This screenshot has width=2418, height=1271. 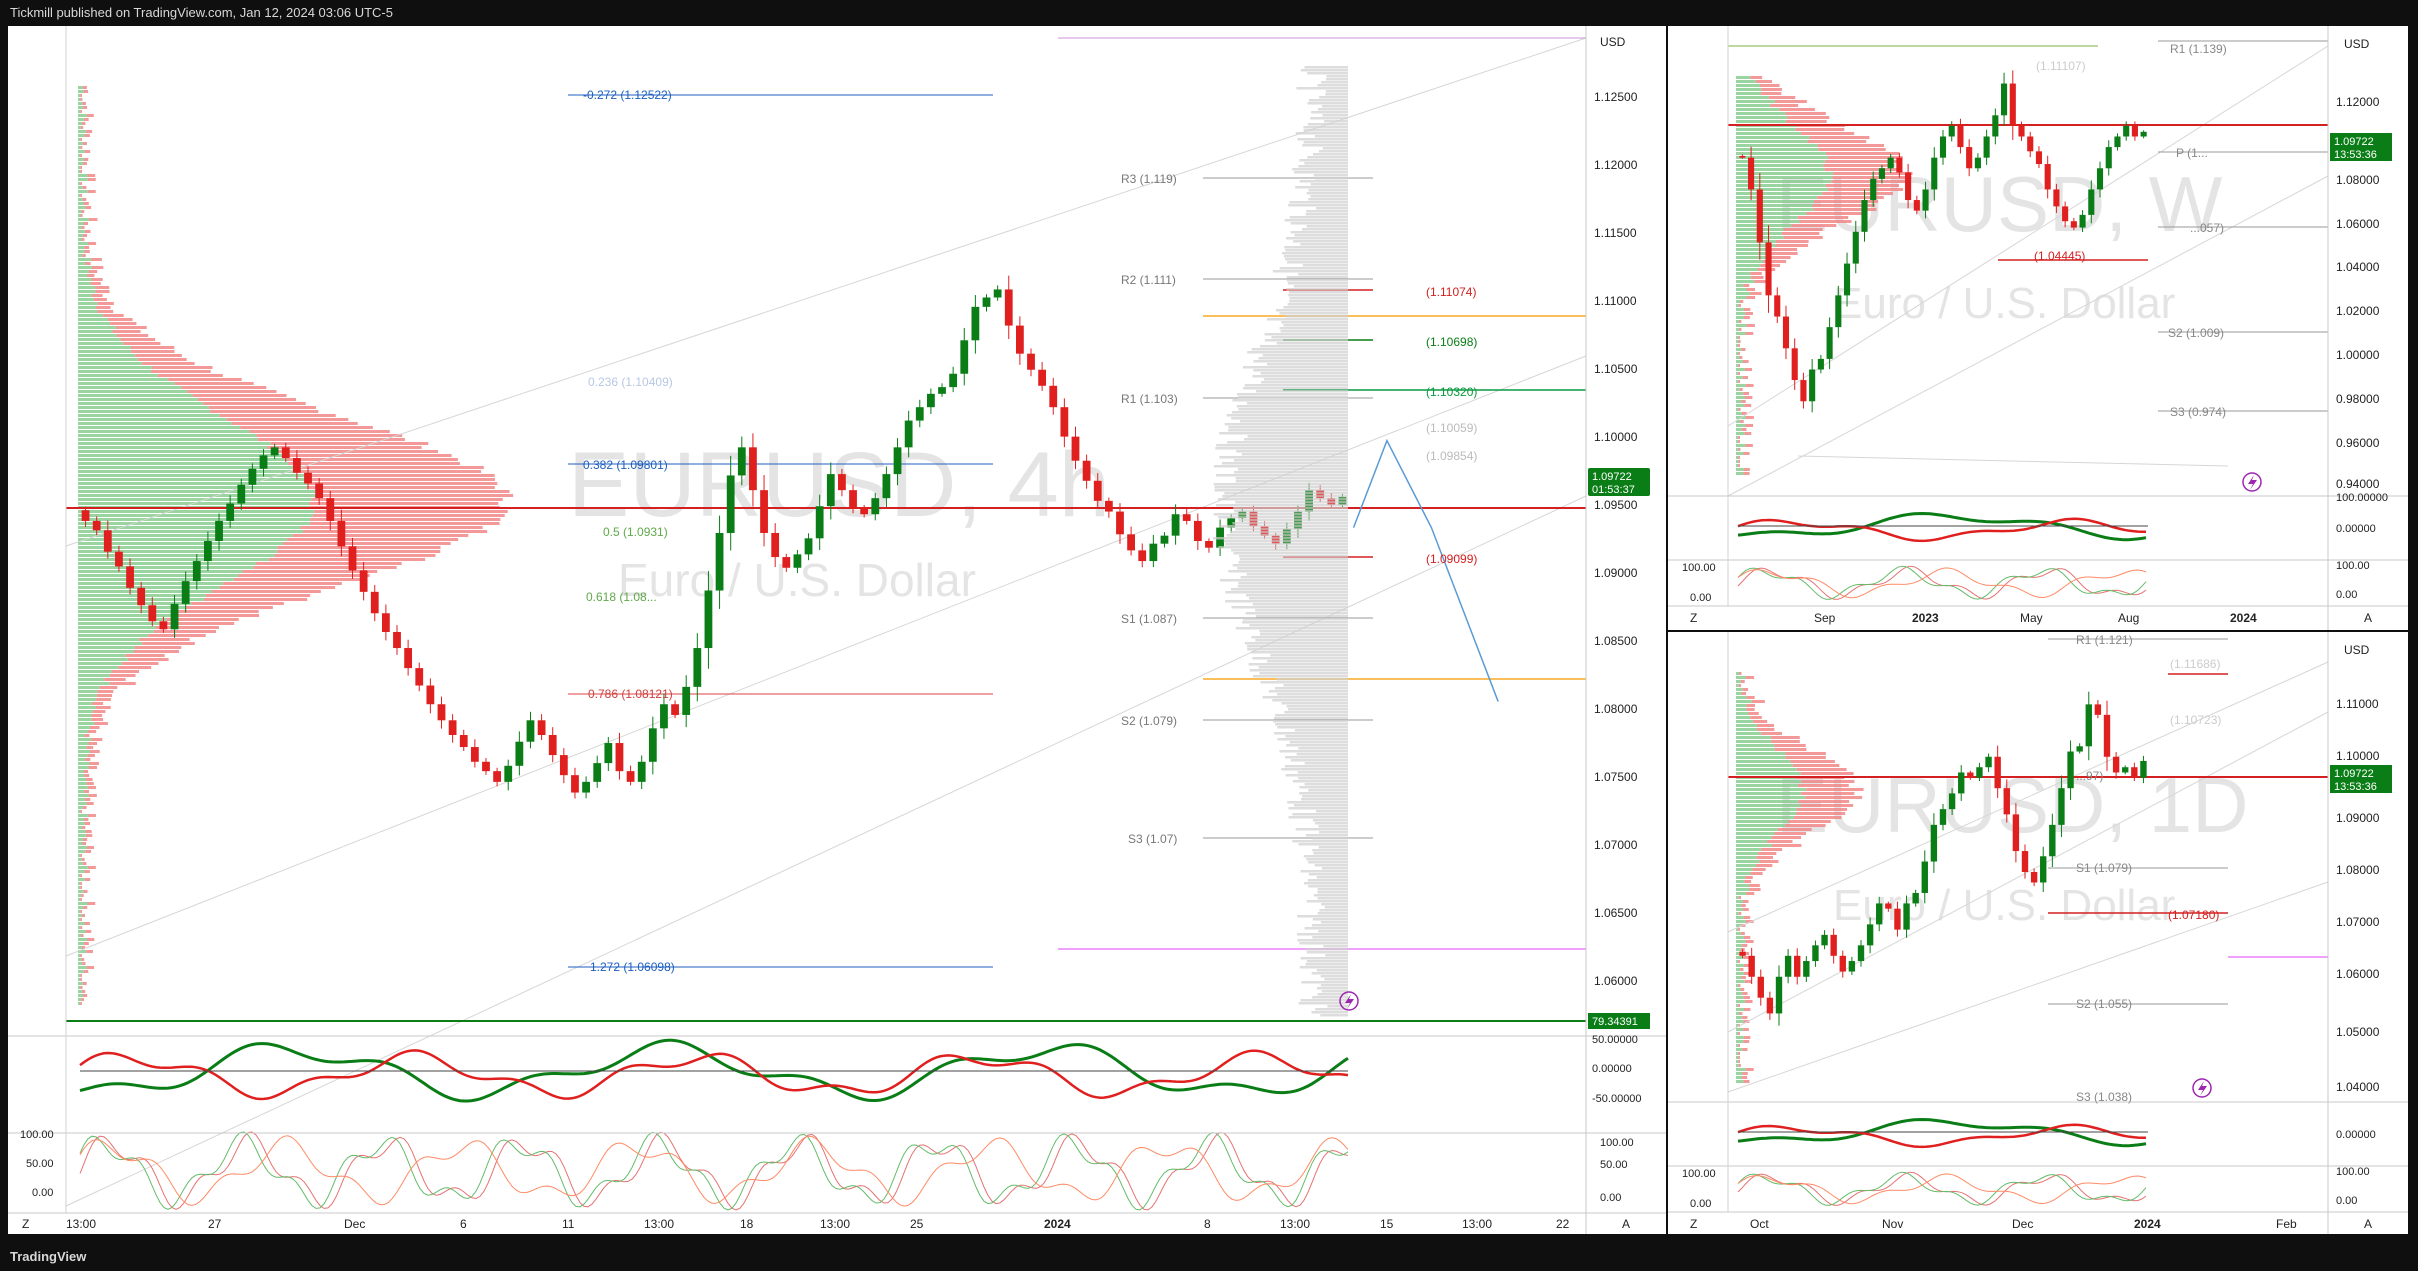 I want to click on daily-lightning-icon, so click(x=2202, y=1088).